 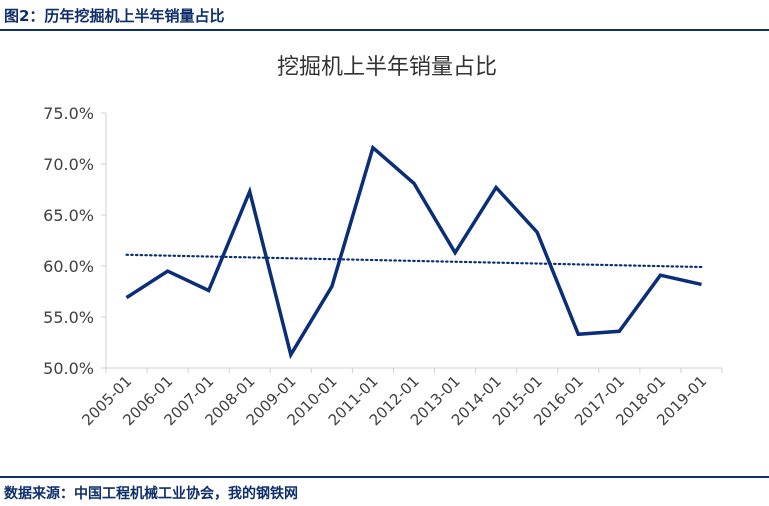 I want to click on y-tick-label: 70.0%, so click(x=68, y=164).